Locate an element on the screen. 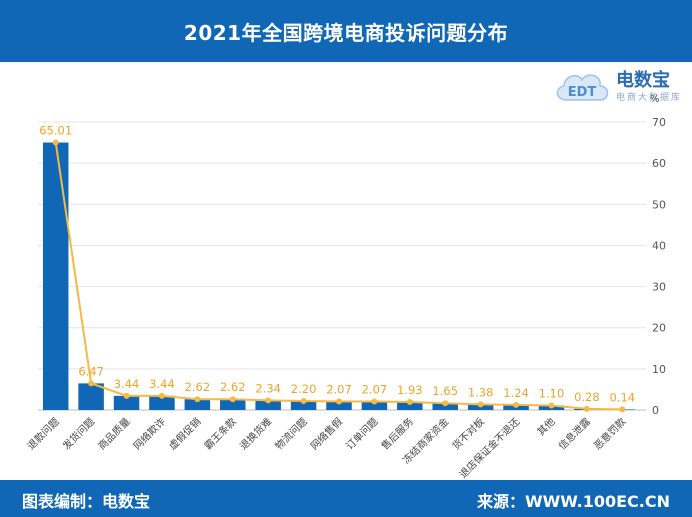  data-label: 1.10 is located at coordinates (552, 393).